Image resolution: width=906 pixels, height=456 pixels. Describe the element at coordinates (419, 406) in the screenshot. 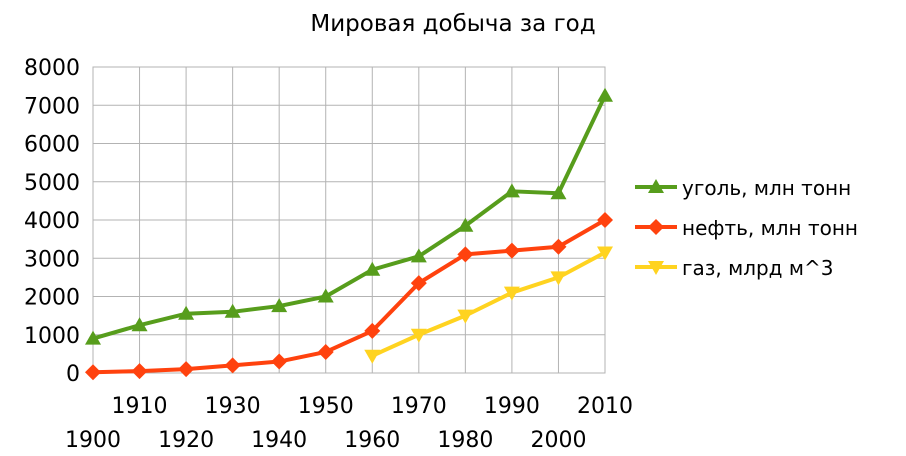

I see `x-tick-label: 1970` at that location.